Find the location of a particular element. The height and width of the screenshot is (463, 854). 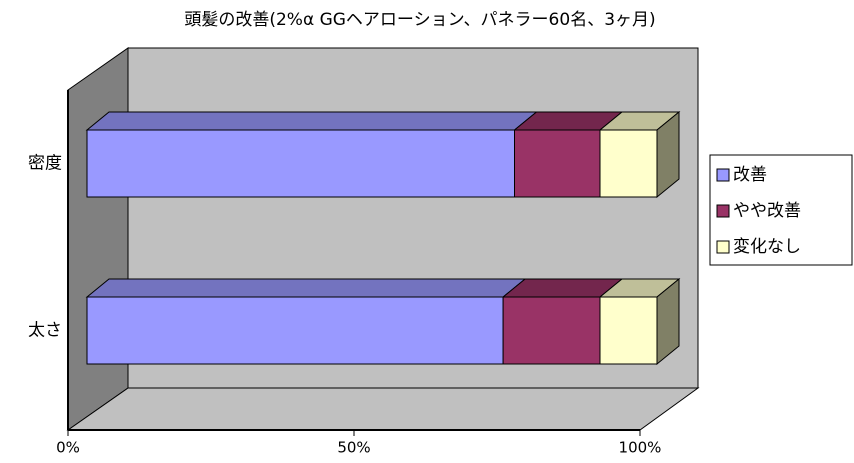

side-wall is located at coordinates (98, 239).